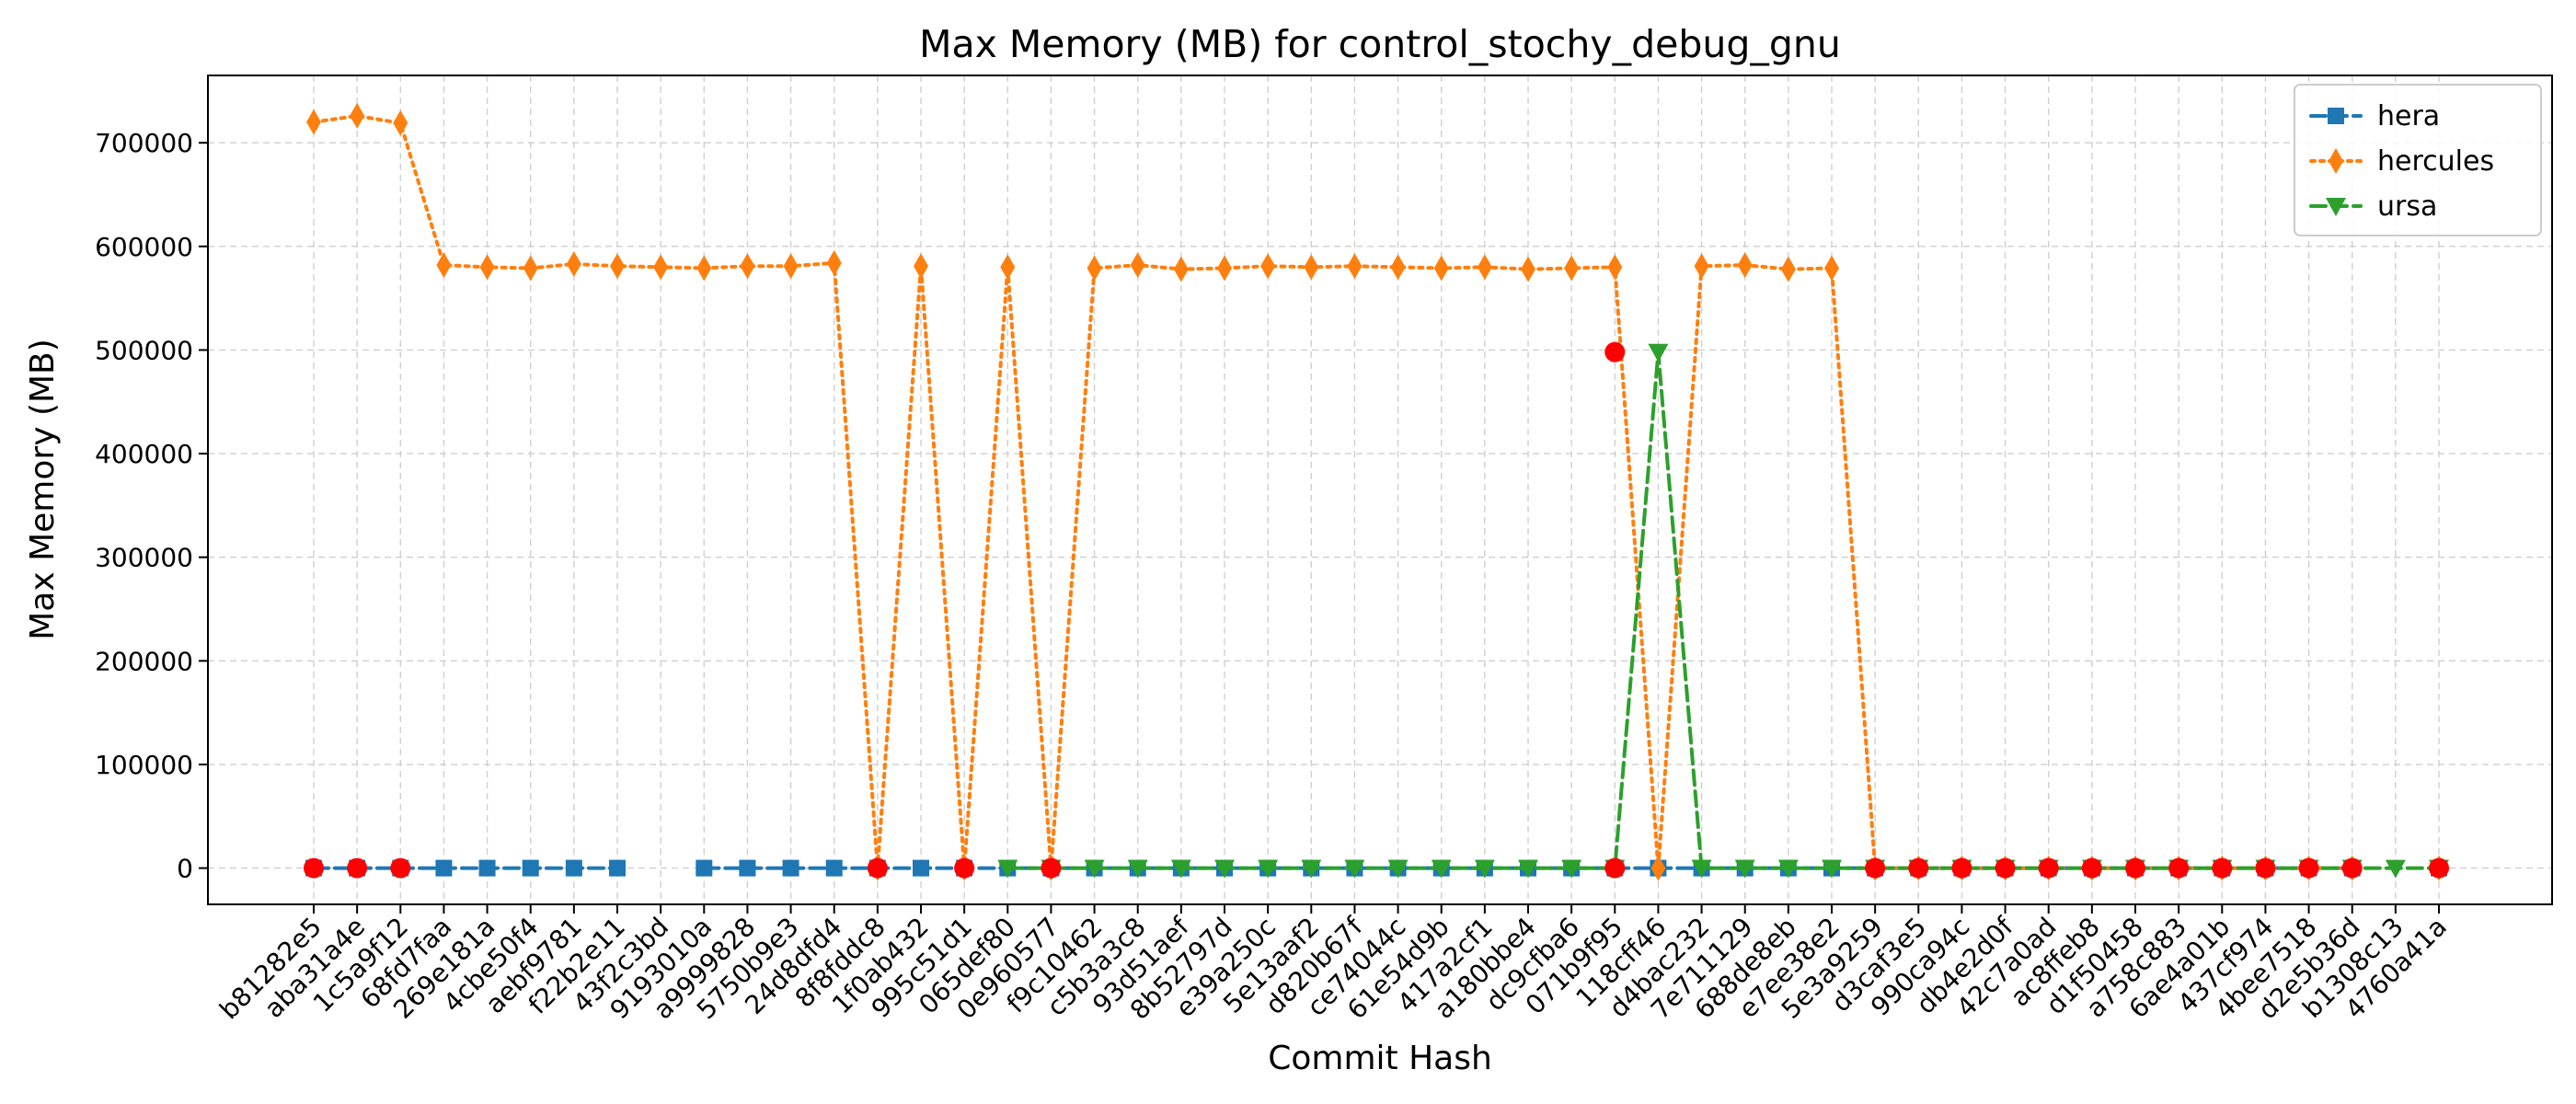  Describe the element at coordinates (144, 454) in the screenshot. I see `y-tick-label: 400000` at that location.